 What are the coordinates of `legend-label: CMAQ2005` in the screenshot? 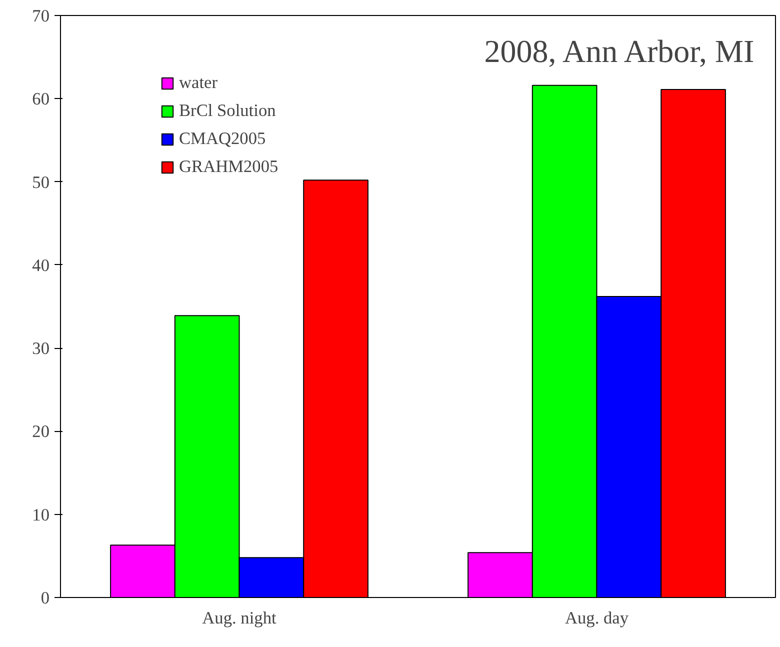 It's located at (222, 139).